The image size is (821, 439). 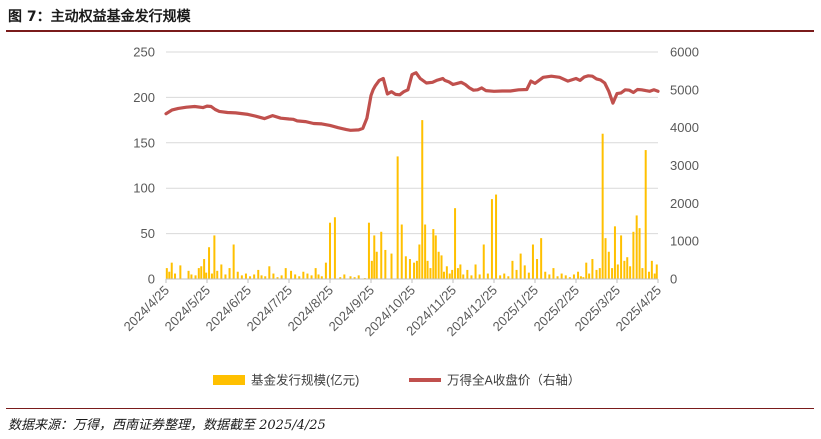 I want to click on legend-line-label: 万得全A收盘价（右轴）, so click(x=513, y=380).